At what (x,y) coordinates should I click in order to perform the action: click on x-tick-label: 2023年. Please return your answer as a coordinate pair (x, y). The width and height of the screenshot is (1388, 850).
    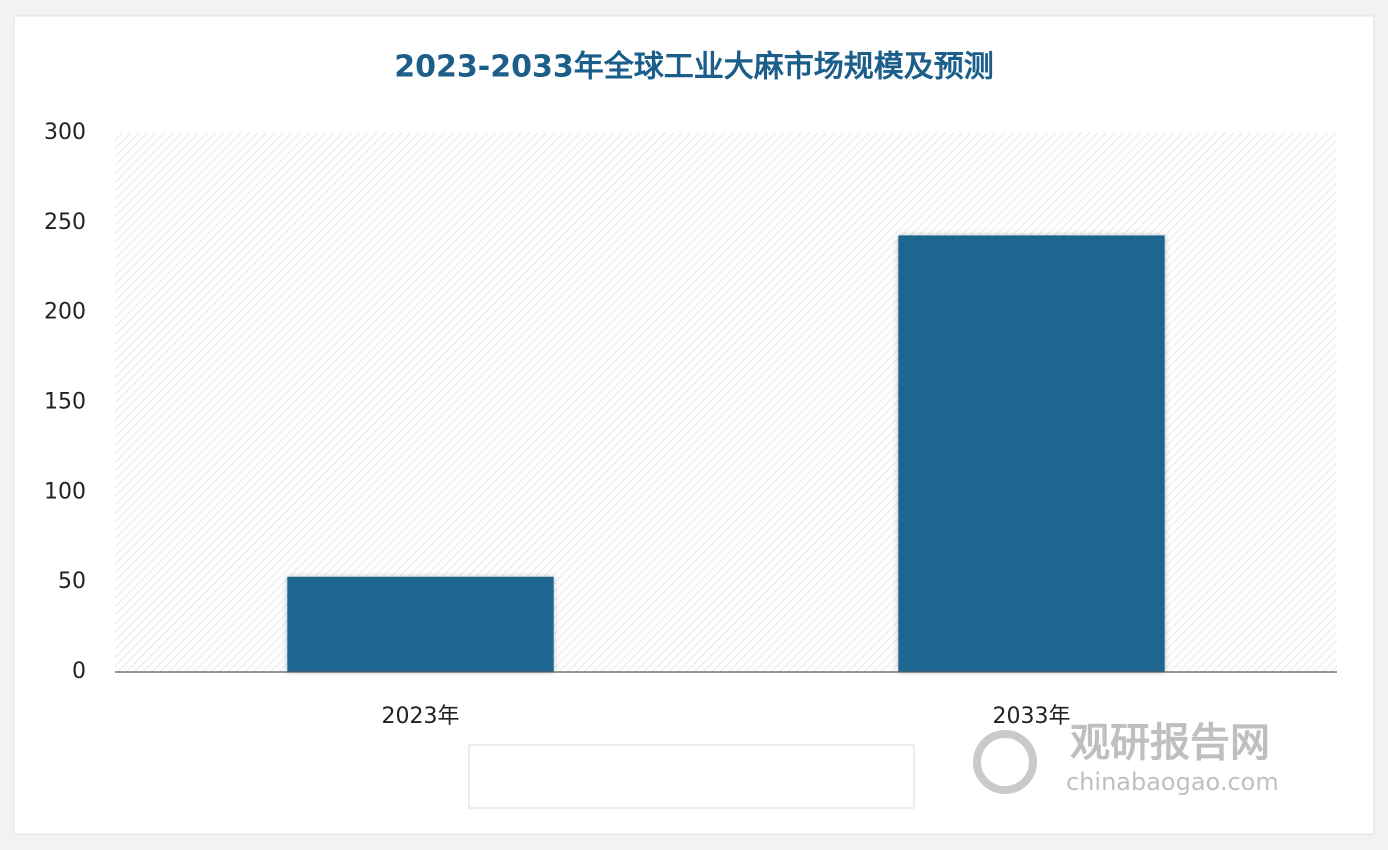
    Looking at the image, I should click on (421, 716).